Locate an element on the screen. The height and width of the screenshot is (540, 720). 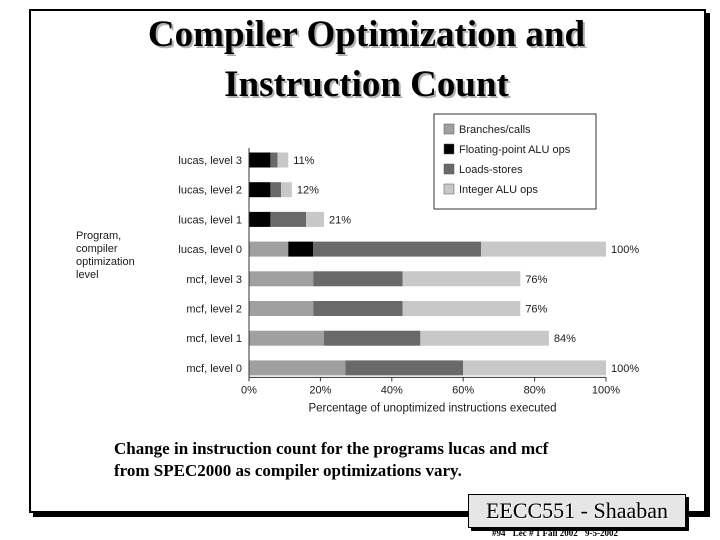
total-label: 84% is located at coordinates (565, 339).